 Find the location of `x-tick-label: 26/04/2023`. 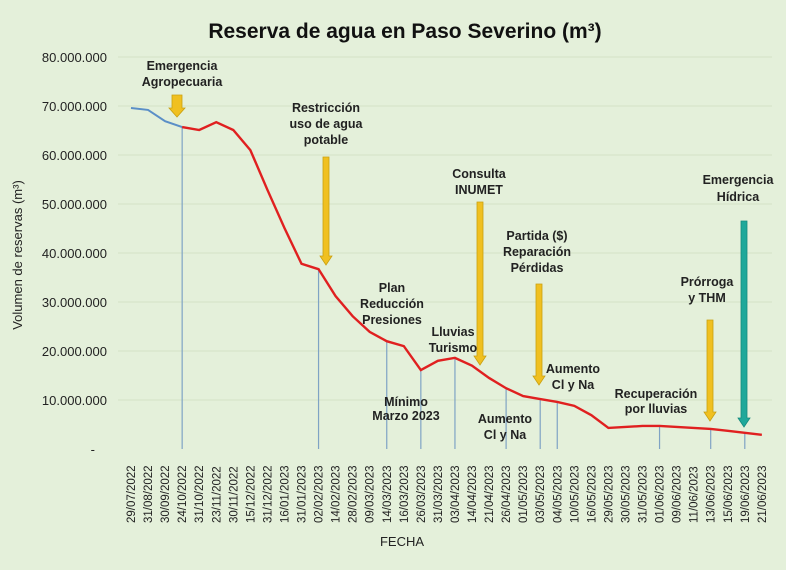

x-tick-label: 26/04/2023 is located at coordinates (507, 494).